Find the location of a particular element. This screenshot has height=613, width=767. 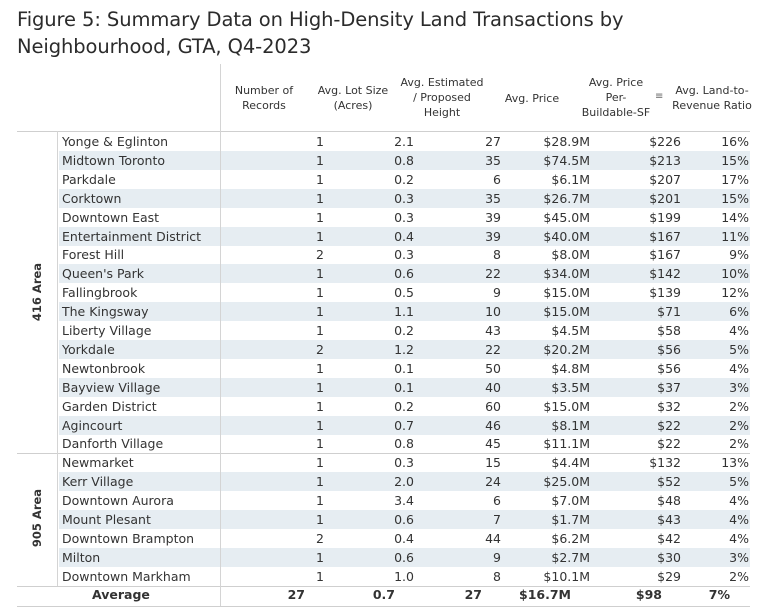

cell-lot: 1.0 is located at coordinates (404, 576).